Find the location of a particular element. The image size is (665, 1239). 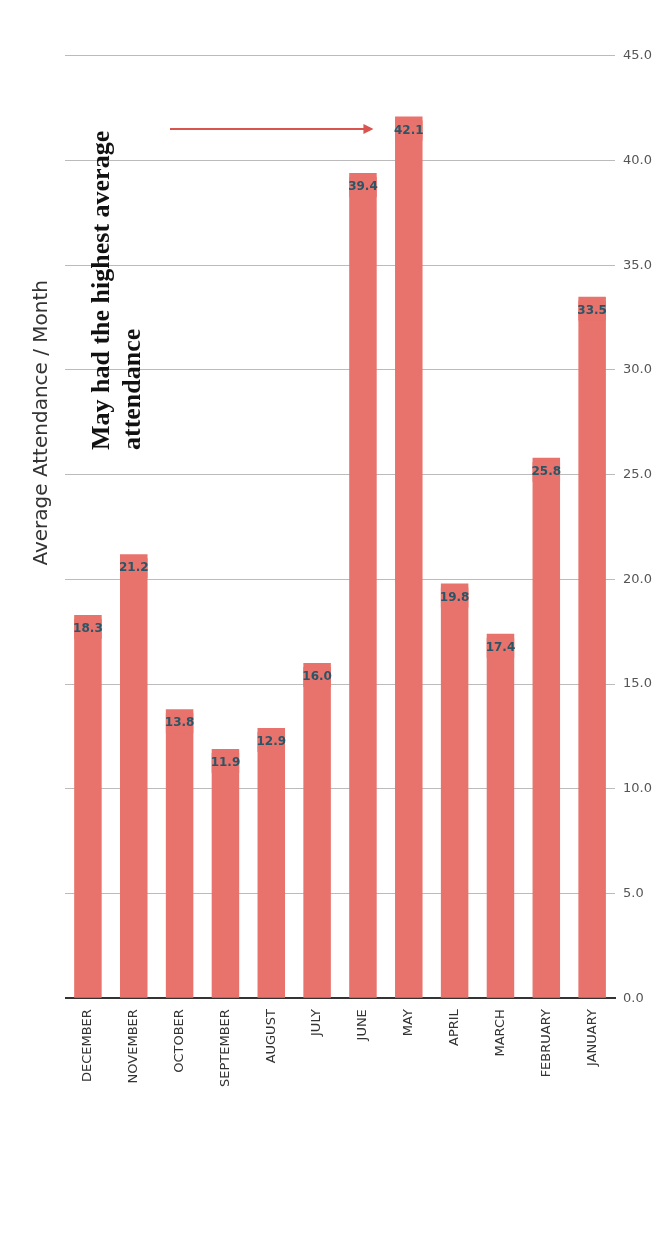

x-tick-label: JULY is located at coordinates (316, 1023).